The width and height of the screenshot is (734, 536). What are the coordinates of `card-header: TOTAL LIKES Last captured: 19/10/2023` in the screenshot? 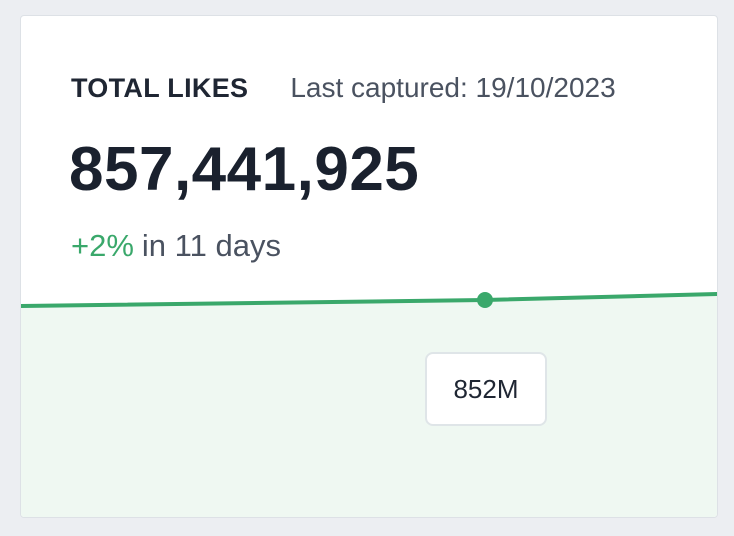 It's located at (343, 88).